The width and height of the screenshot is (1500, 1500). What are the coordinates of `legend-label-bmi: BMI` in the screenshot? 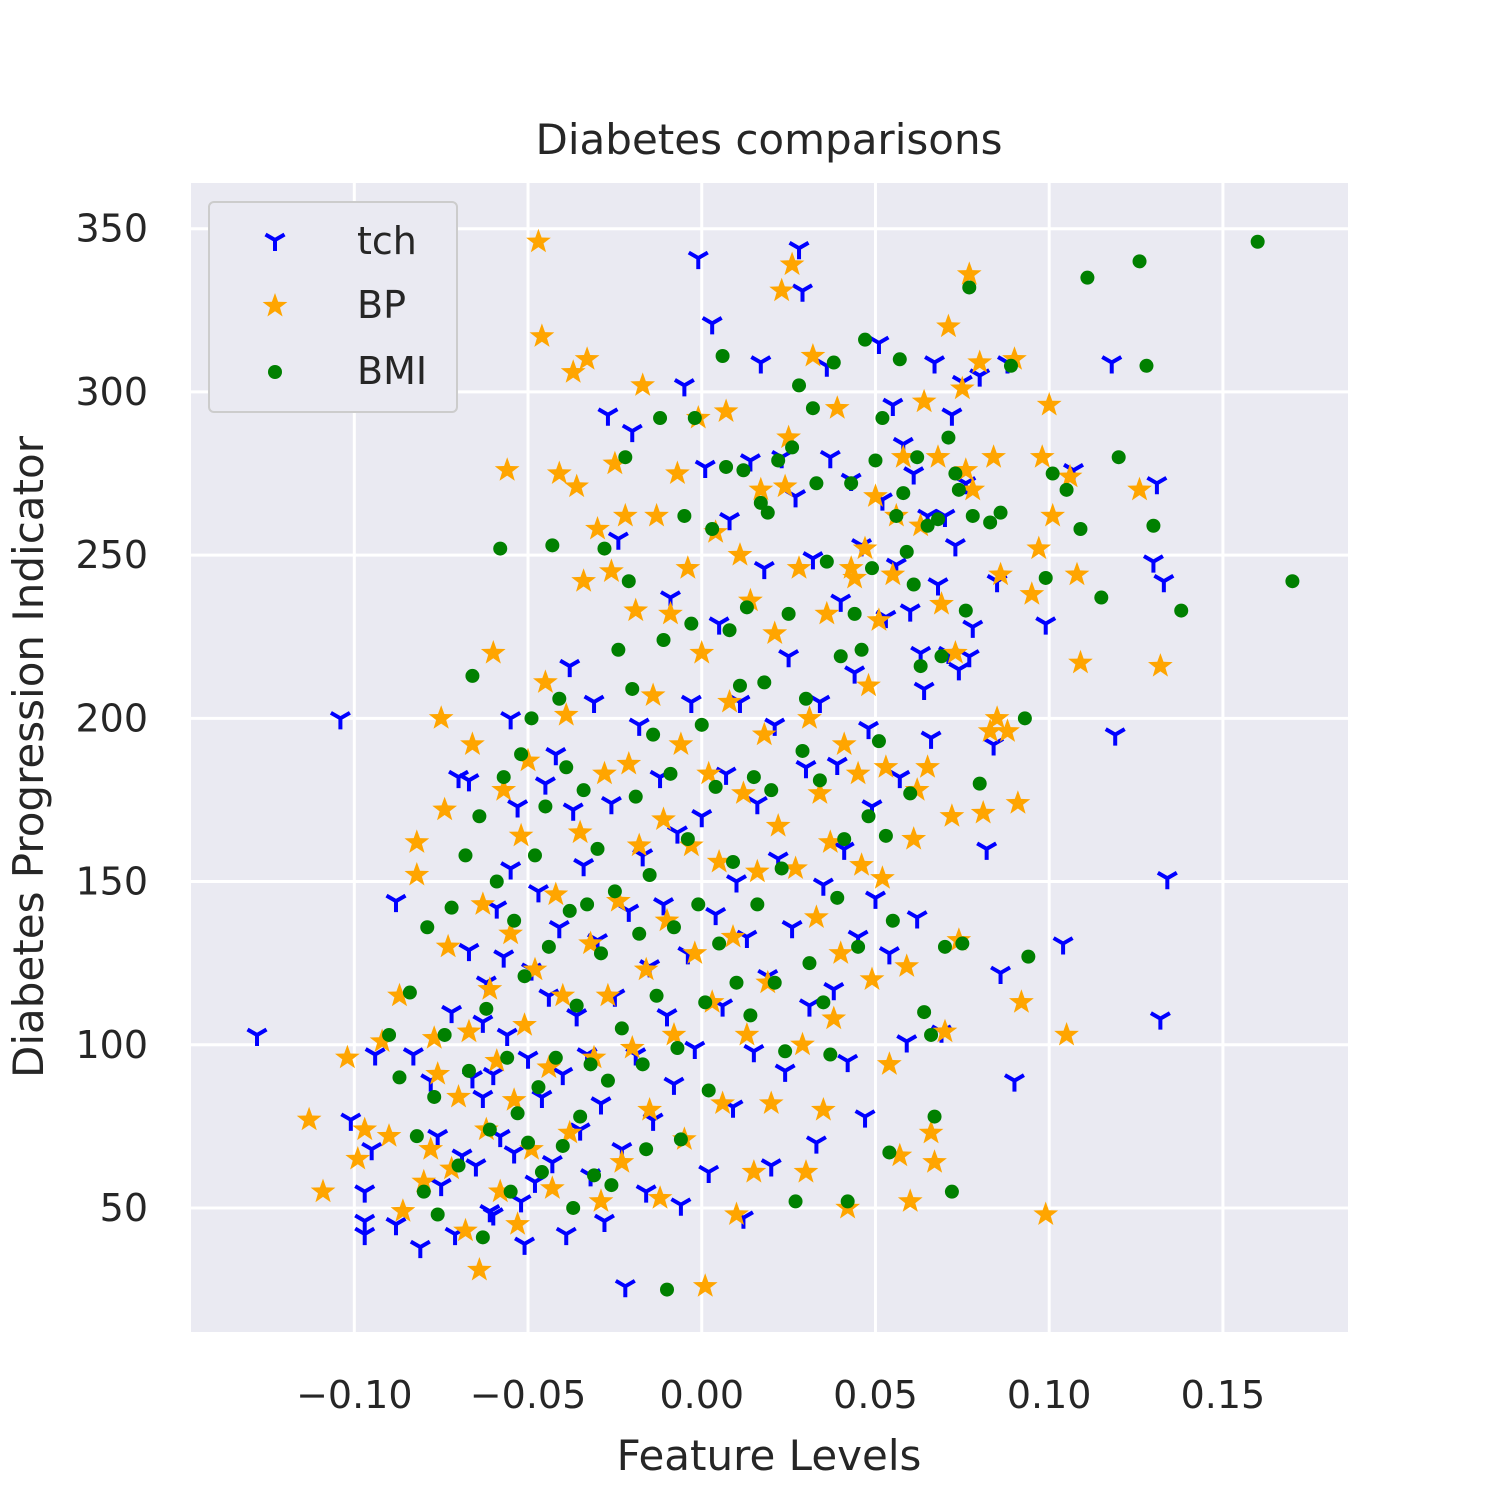 It's located at (392, 371).